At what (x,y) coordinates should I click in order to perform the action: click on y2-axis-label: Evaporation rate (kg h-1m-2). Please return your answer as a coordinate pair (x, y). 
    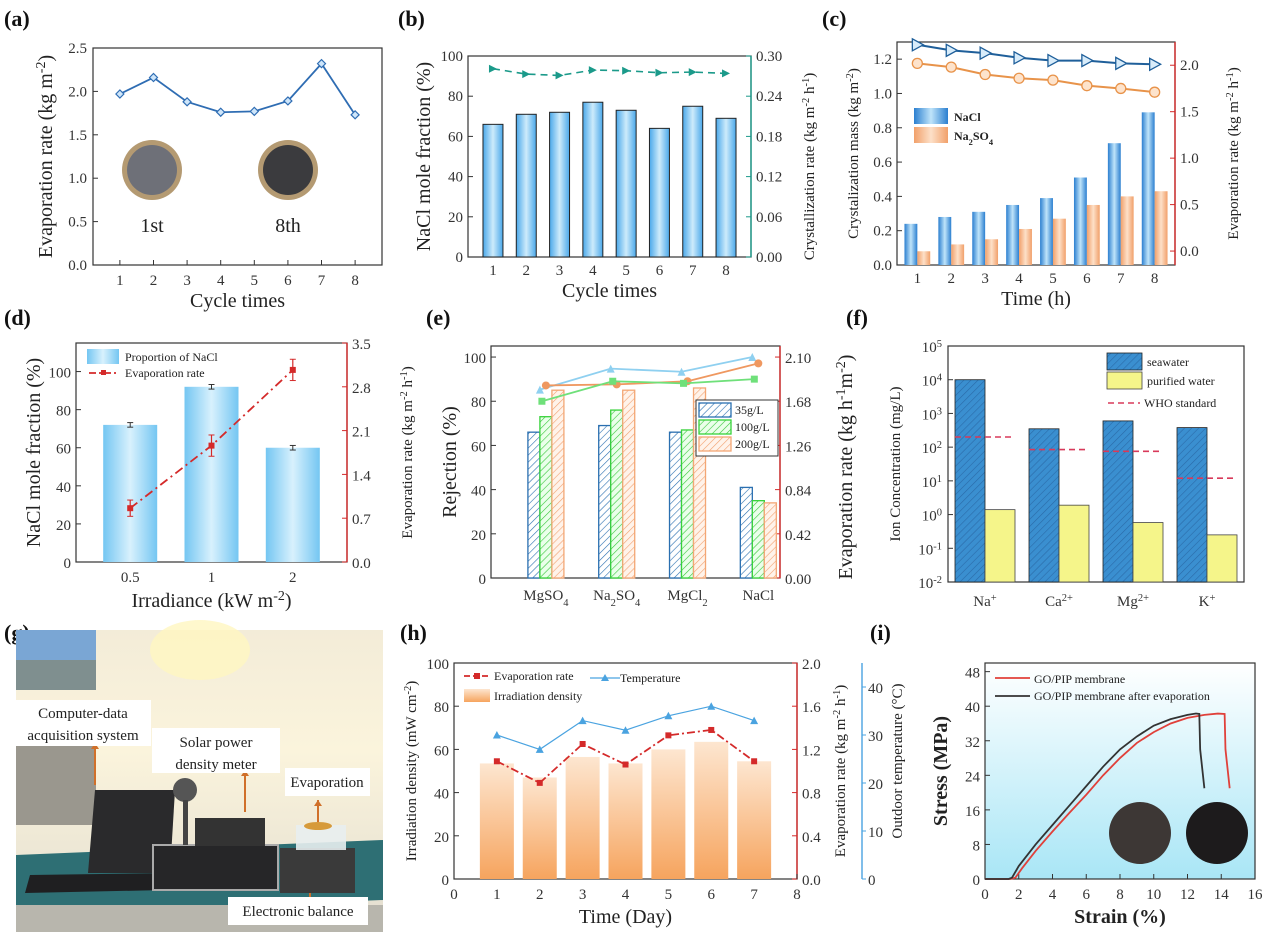
    Looking at the image, I should click on (846, 467).